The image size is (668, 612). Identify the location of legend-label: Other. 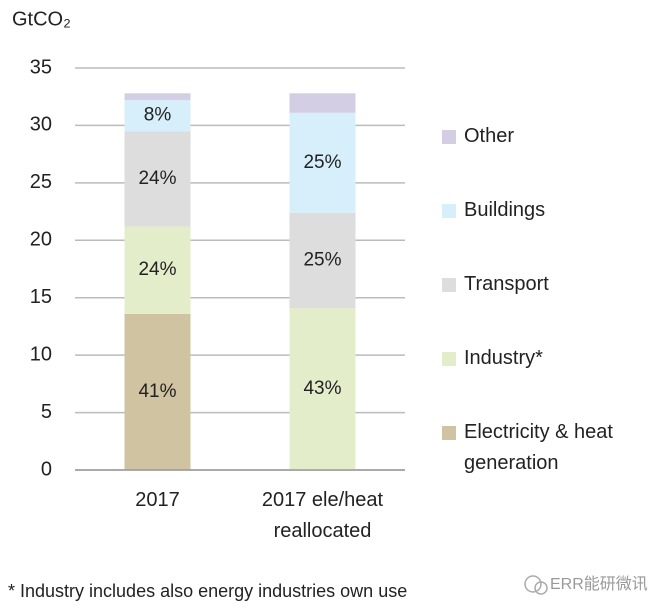
(489, 136).